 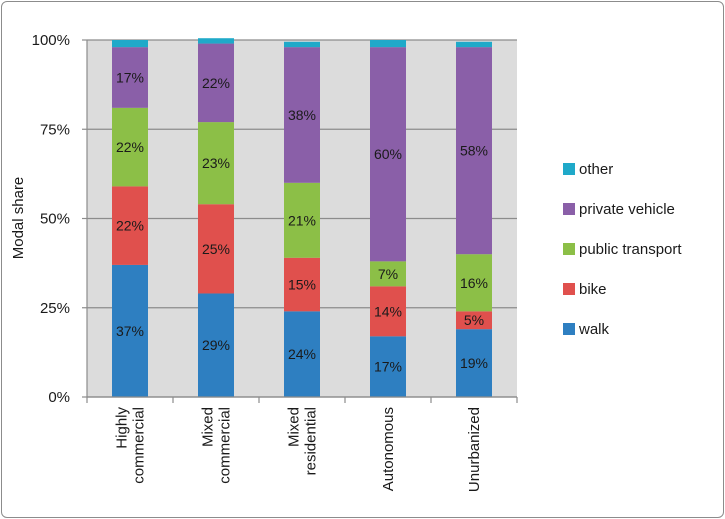 What do you see at coordinates (59, 397) in the screenshot?
I see `y-tick-label: 0%` at bounding box center [59, 397].